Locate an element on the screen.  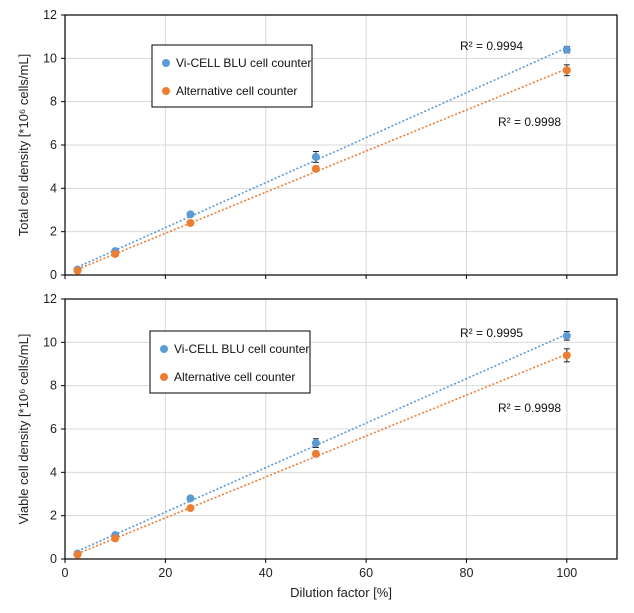
y-axis-title: Total cell density [*10⁶ cells/mL] is located at coordinates (23, 145).